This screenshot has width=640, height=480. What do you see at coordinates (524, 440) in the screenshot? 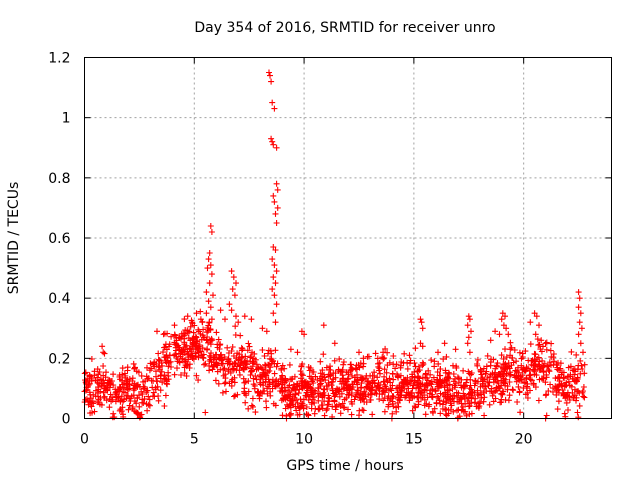
I see `x-tick-label: 20` at bounding box center [524, 440].